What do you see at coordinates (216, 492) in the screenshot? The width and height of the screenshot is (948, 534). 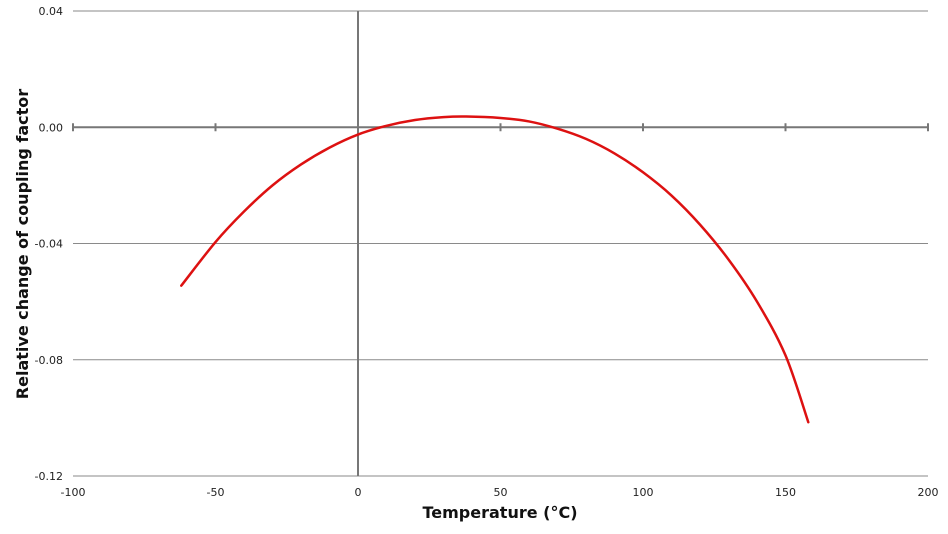 I see `x-tick-label: -50` at bounding box center [216, 492].